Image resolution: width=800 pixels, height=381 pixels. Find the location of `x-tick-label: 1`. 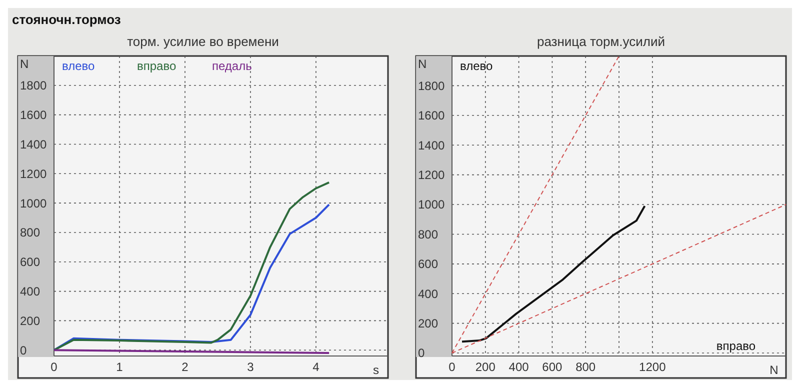

x-tick-label: 1 is located at coordinates (120, 367).